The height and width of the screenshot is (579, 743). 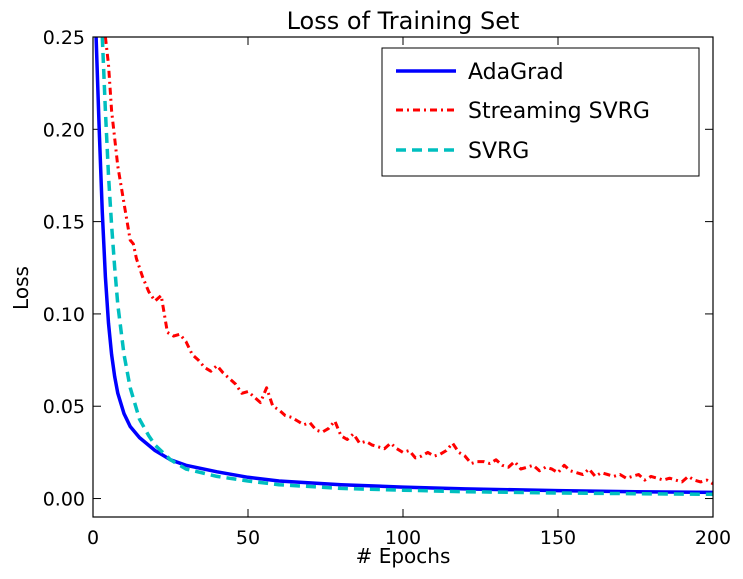 I want to click on legend-label-adagrad: AdaGrad, so click(x=516, y=72).